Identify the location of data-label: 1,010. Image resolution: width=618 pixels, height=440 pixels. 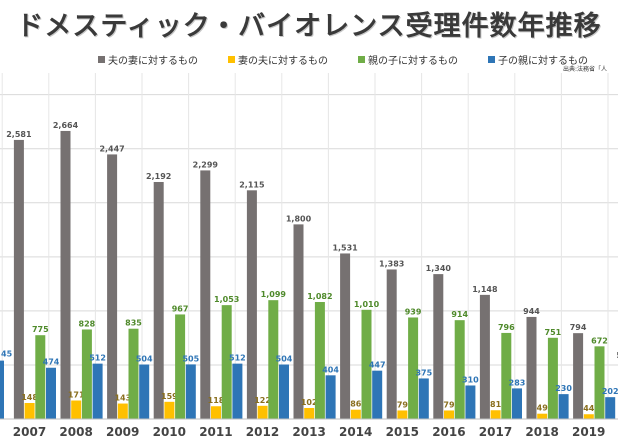
(367, 304).